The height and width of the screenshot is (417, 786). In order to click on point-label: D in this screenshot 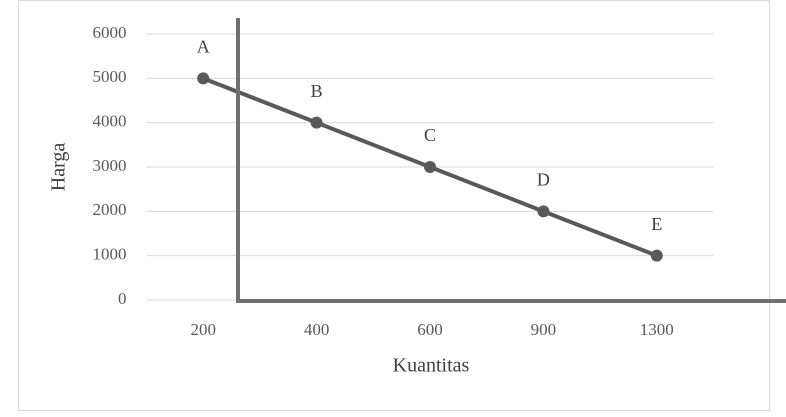, I will do `click(543, 179)`.